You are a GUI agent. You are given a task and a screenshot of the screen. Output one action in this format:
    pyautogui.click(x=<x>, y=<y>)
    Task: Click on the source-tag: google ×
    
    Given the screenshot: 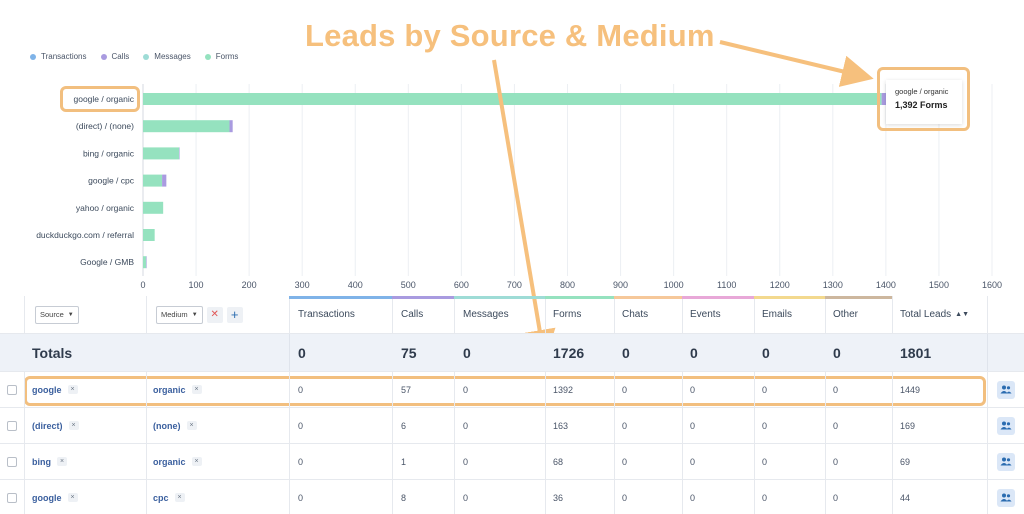 What is the action you would take?
    pyautogui.click(x=55, y=497)
    